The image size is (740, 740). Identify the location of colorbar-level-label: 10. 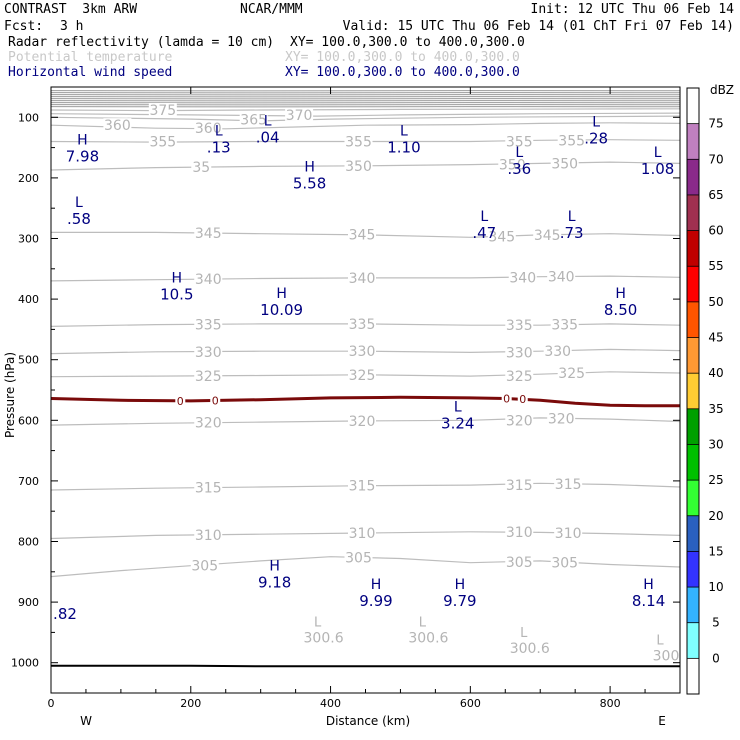
(715, 587).